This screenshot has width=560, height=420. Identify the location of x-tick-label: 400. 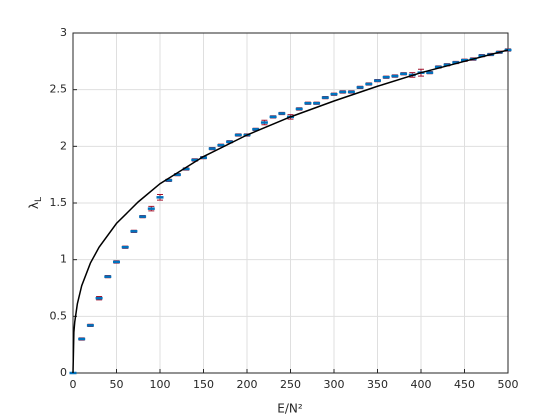
(421, 384).